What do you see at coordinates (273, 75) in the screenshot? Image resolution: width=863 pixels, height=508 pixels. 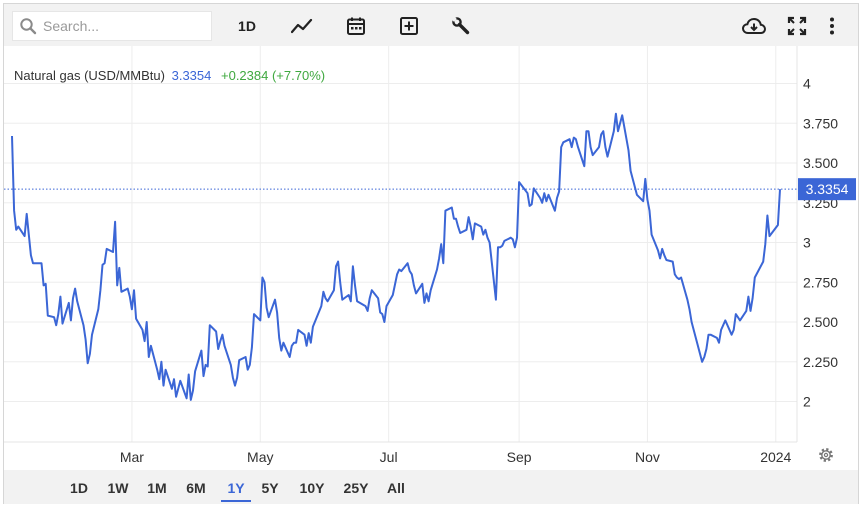 I see `price-change: +0.2384 (+7.70%)` at bounding box center [273, 75].